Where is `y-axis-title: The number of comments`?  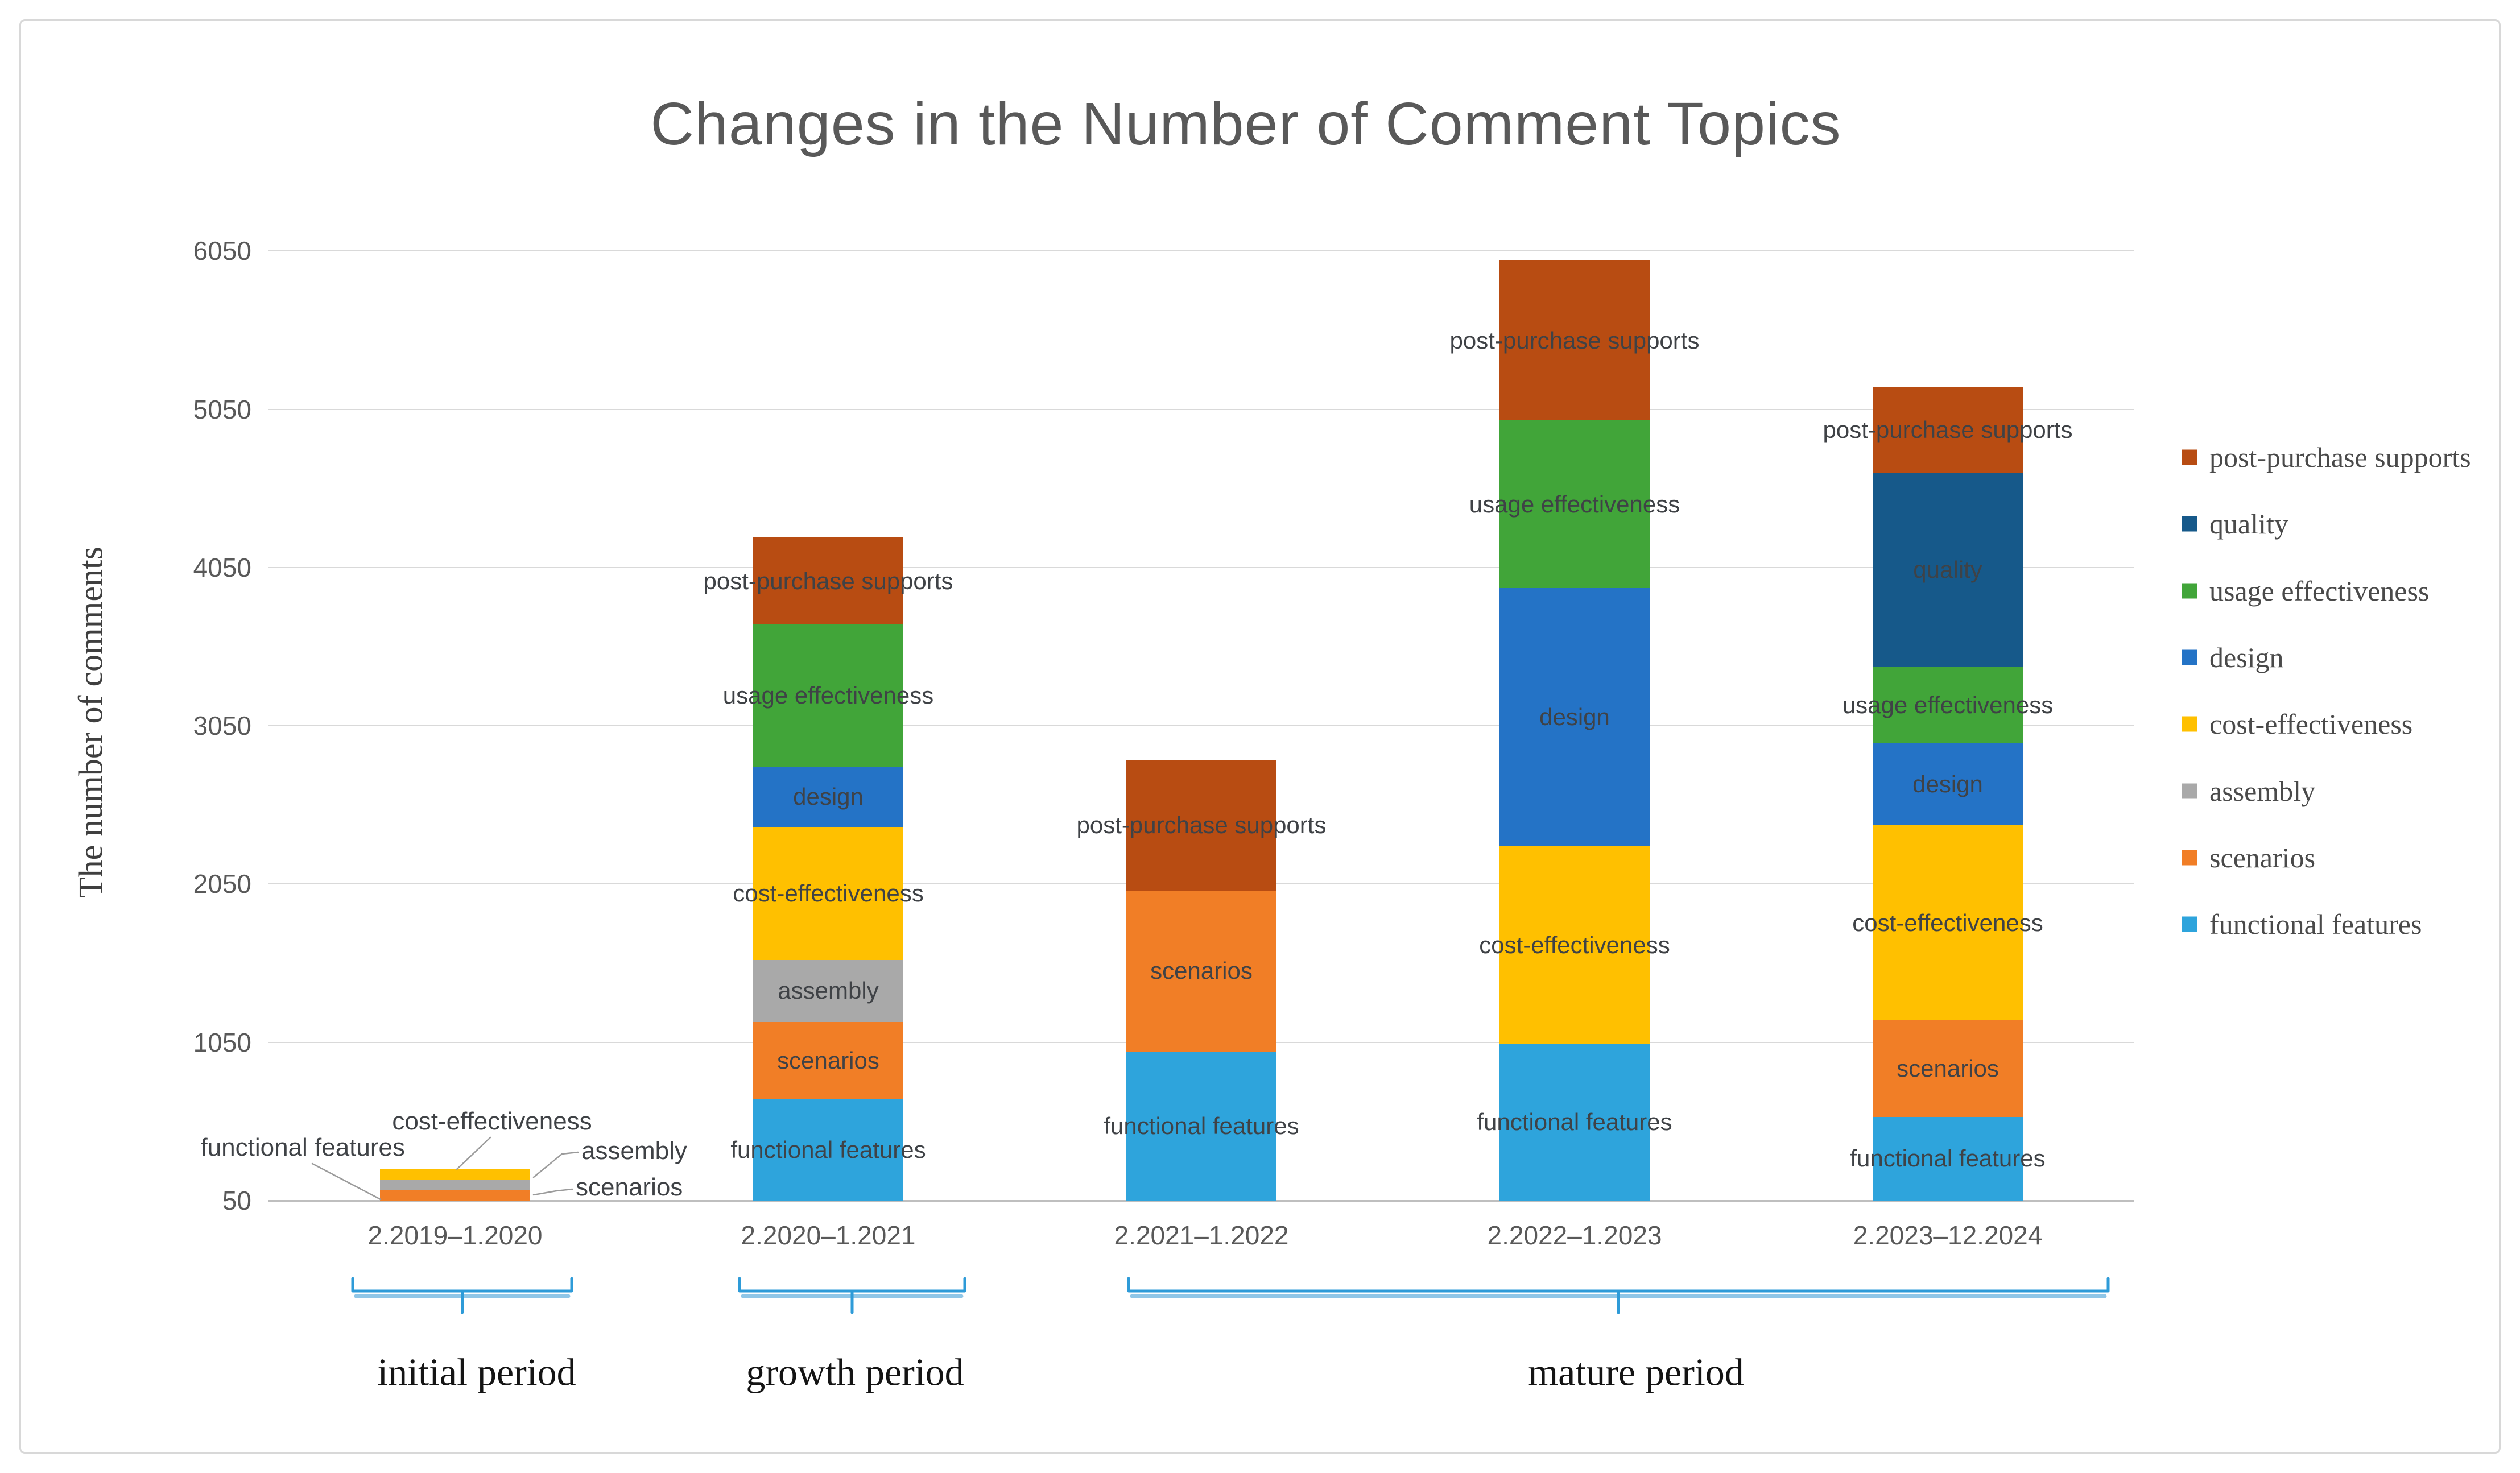
y-axis-title: The number of comments is located at coordinates (91, 723).